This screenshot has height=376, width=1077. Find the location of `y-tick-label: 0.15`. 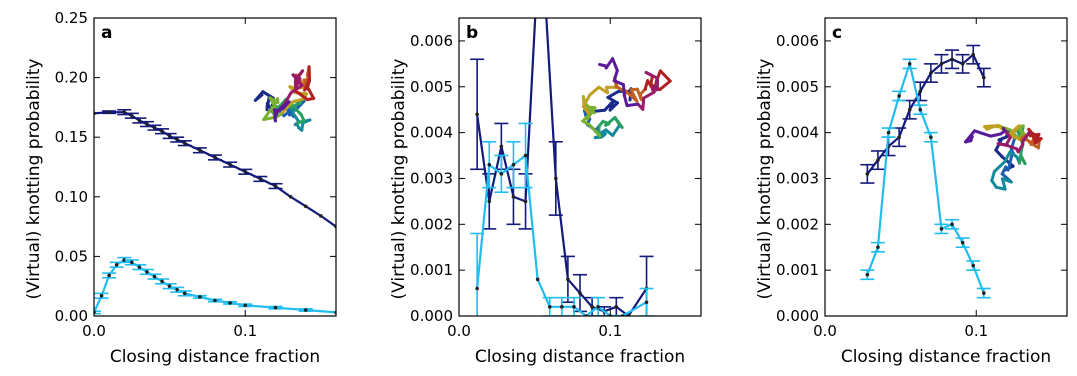

y-tick-label: 0.15 is located at coordinates (71, 137).